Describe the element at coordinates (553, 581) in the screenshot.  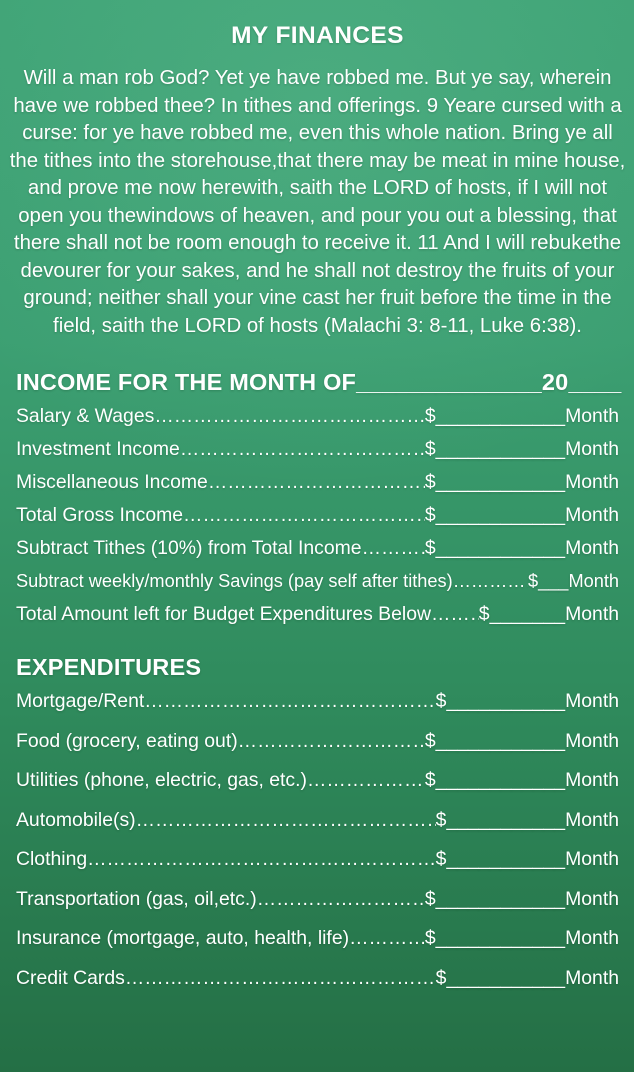
I see `amount-blank-line: ___` at that location.